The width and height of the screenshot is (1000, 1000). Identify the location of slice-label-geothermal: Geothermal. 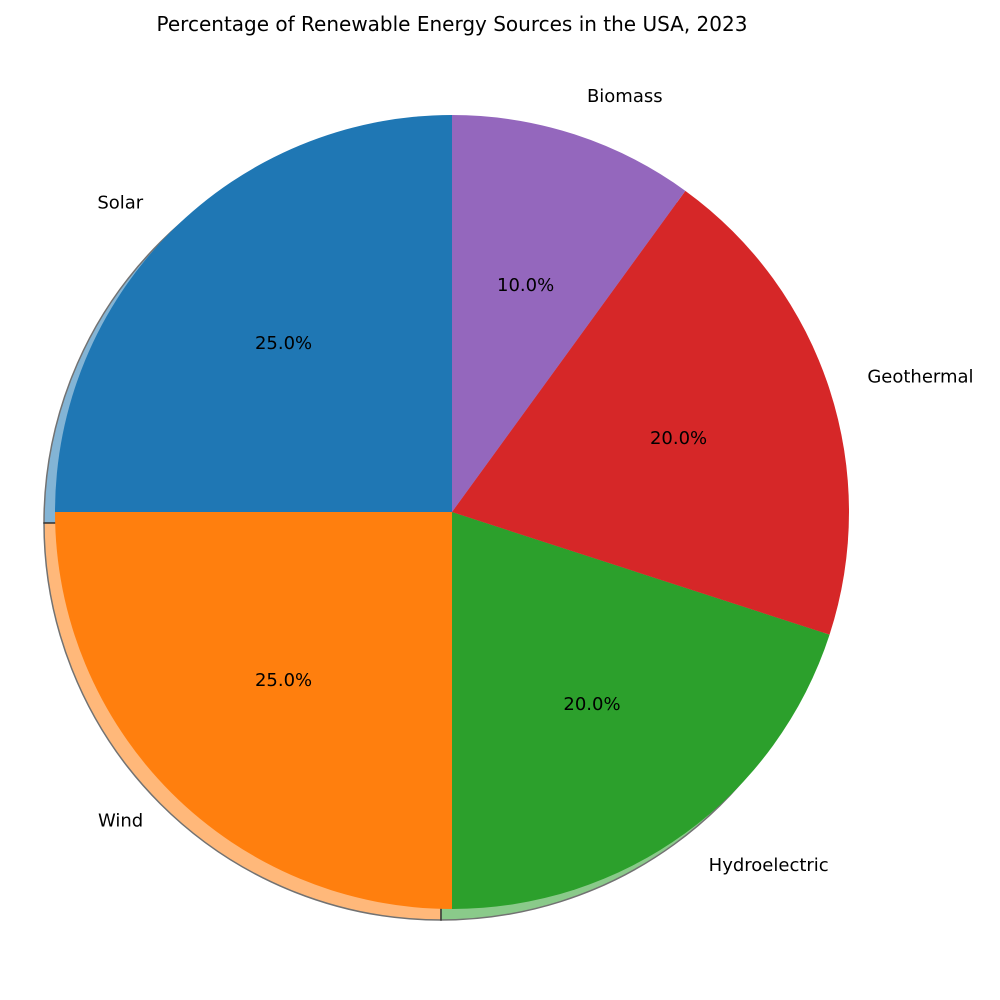
(920, 377).